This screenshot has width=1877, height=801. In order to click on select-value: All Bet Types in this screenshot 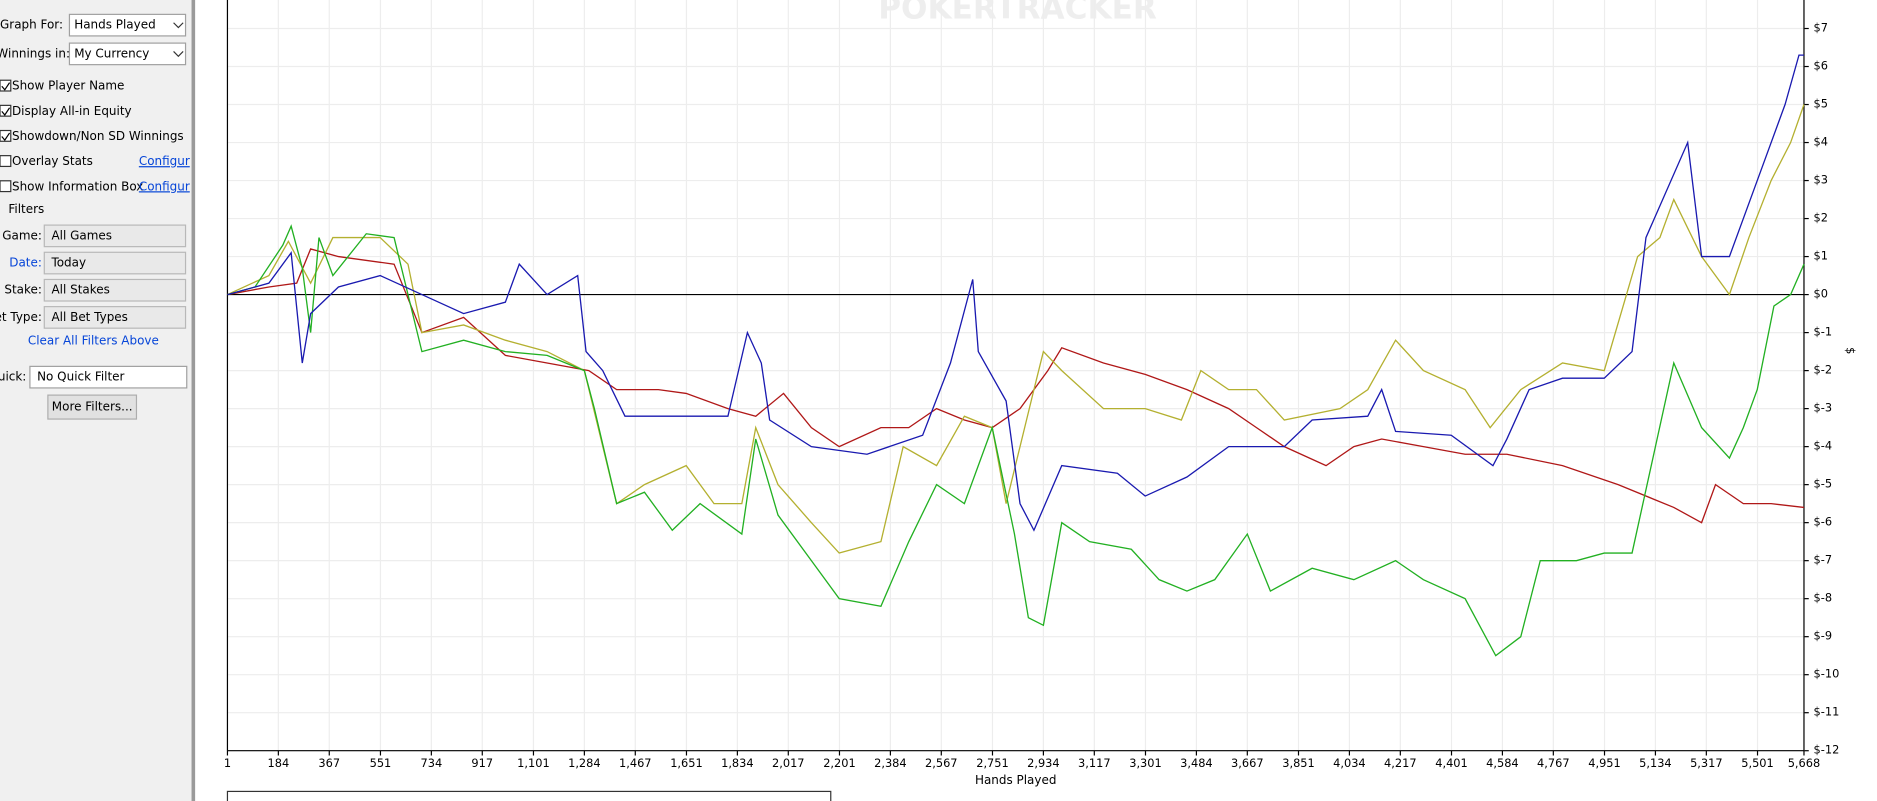, I will do `click(89, 317)`.